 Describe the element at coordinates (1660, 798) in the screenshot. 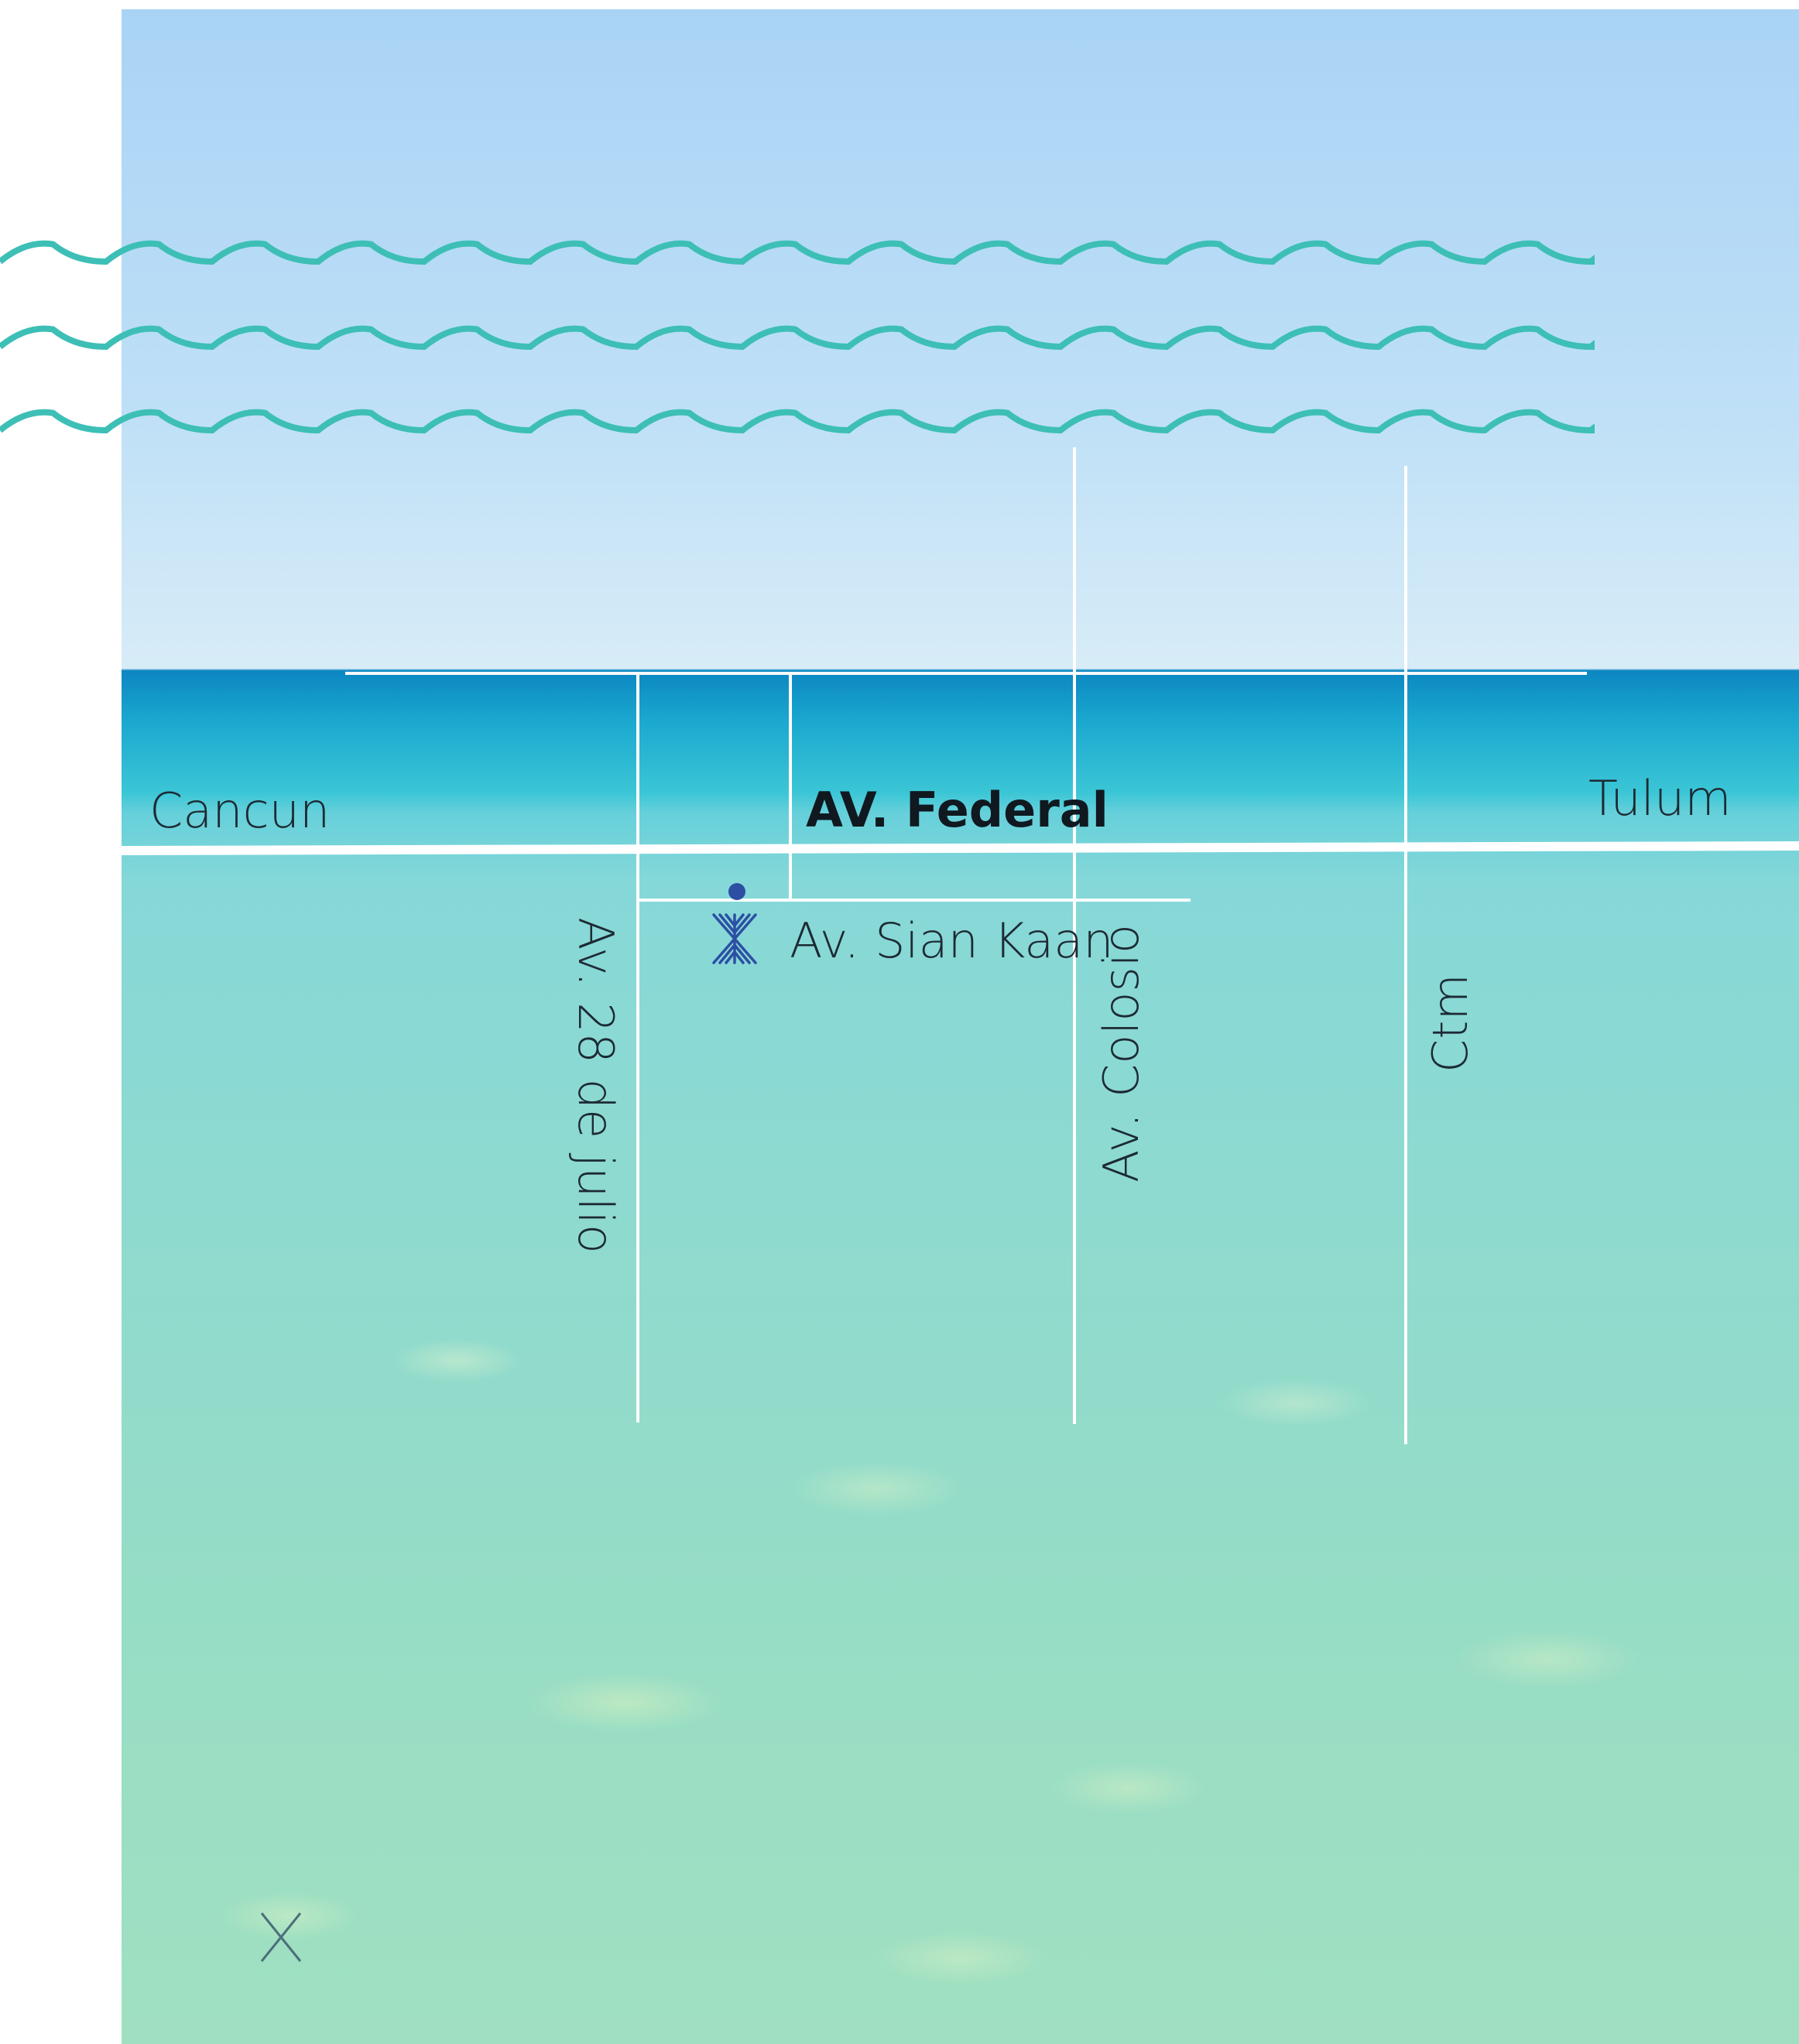

I see `label-tulum: Tulum` at that location.